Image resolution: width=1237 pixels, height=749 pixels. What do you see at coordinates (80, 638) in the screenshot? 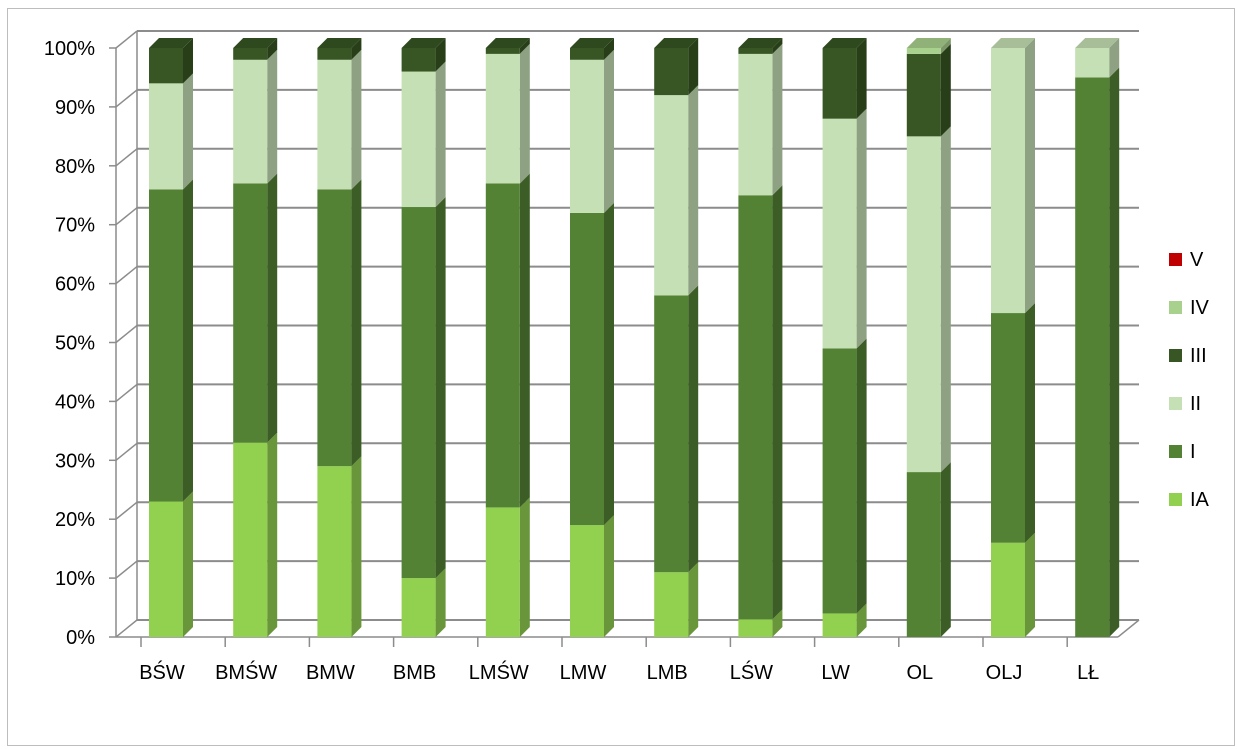
I see `y-tick-label: 0%` at bounding box center [80, 638].